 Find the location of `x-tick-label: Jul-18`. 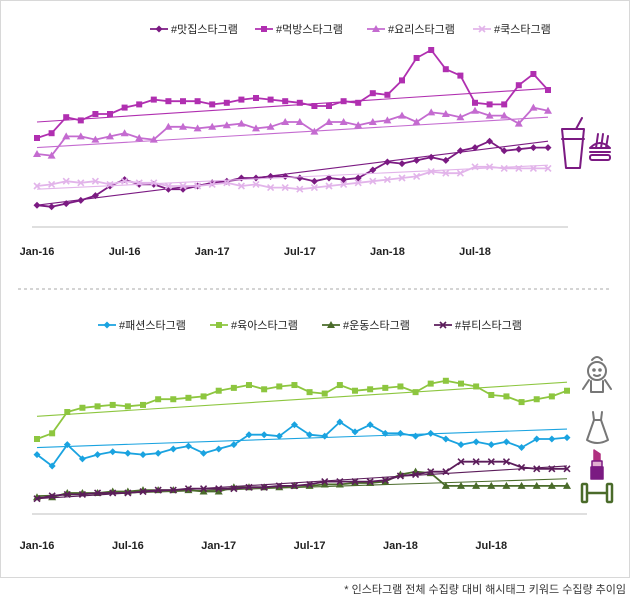

x-tick-label: Jul-18 is located at coordinates (491, 546).